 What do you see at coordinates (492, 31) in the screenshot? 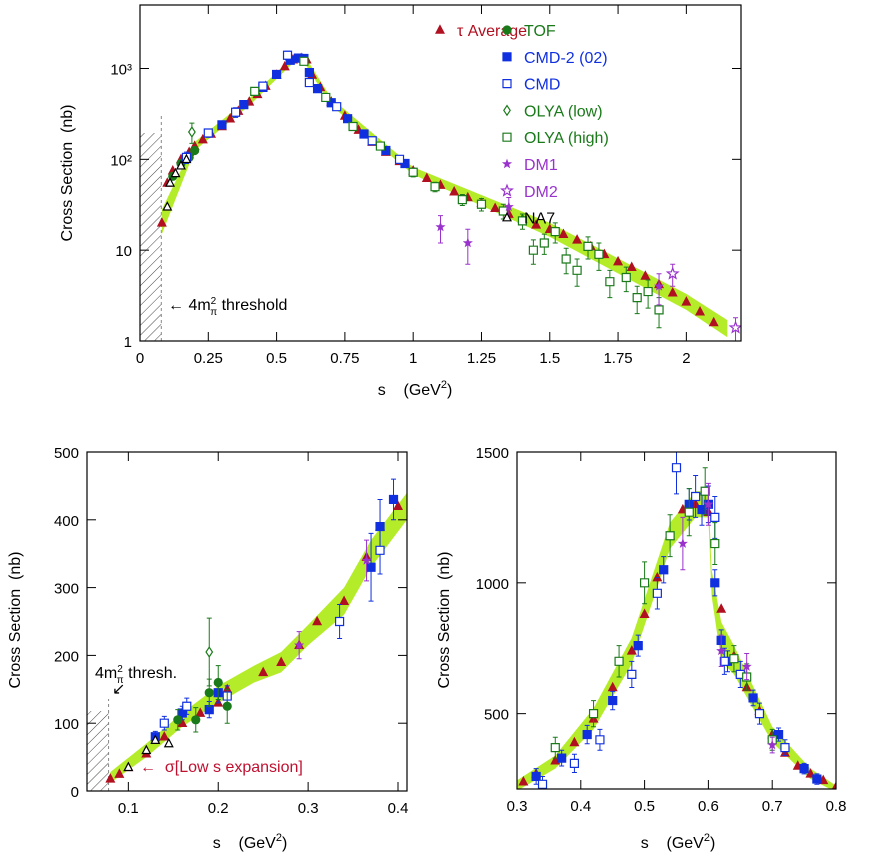
I see `legend-label: τ Average` at bounding box center [492, 31].